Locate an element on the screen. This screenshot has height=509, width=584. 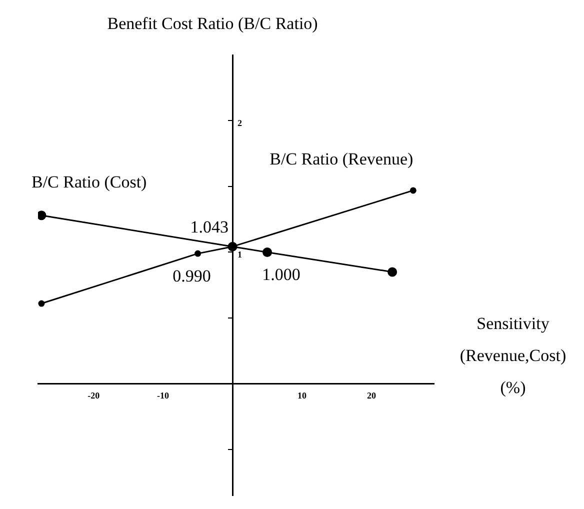
y-axis-title: Benefit Cost Ratio (B/C Ratio) is located at coordinates (212, 23).